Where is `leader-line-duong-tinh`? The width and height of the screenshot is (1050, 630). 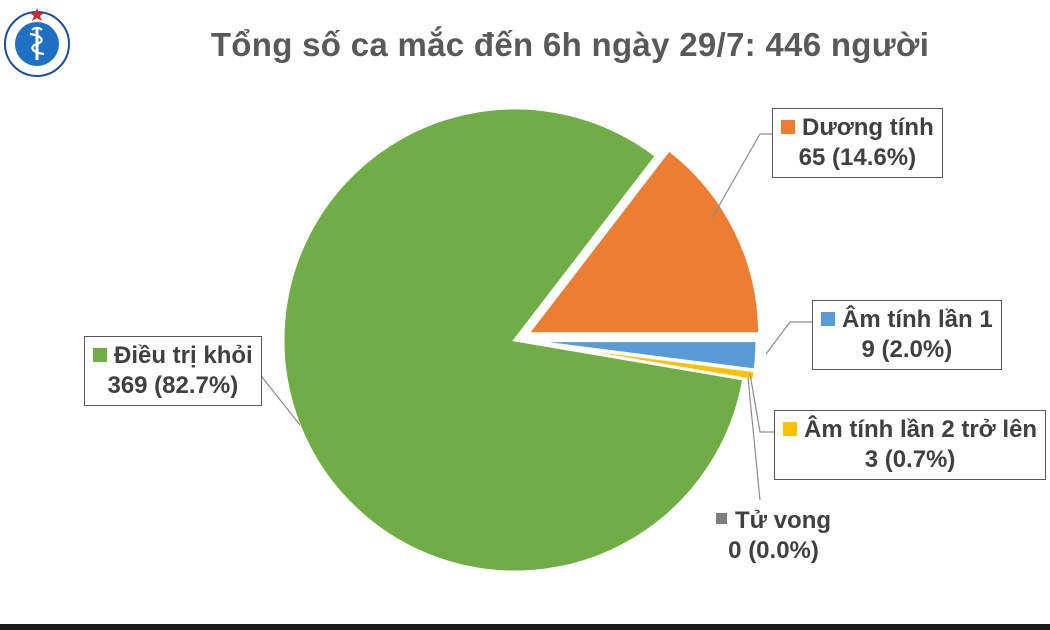
leader-line-duong-tinh is located at coordinates (741, 176).